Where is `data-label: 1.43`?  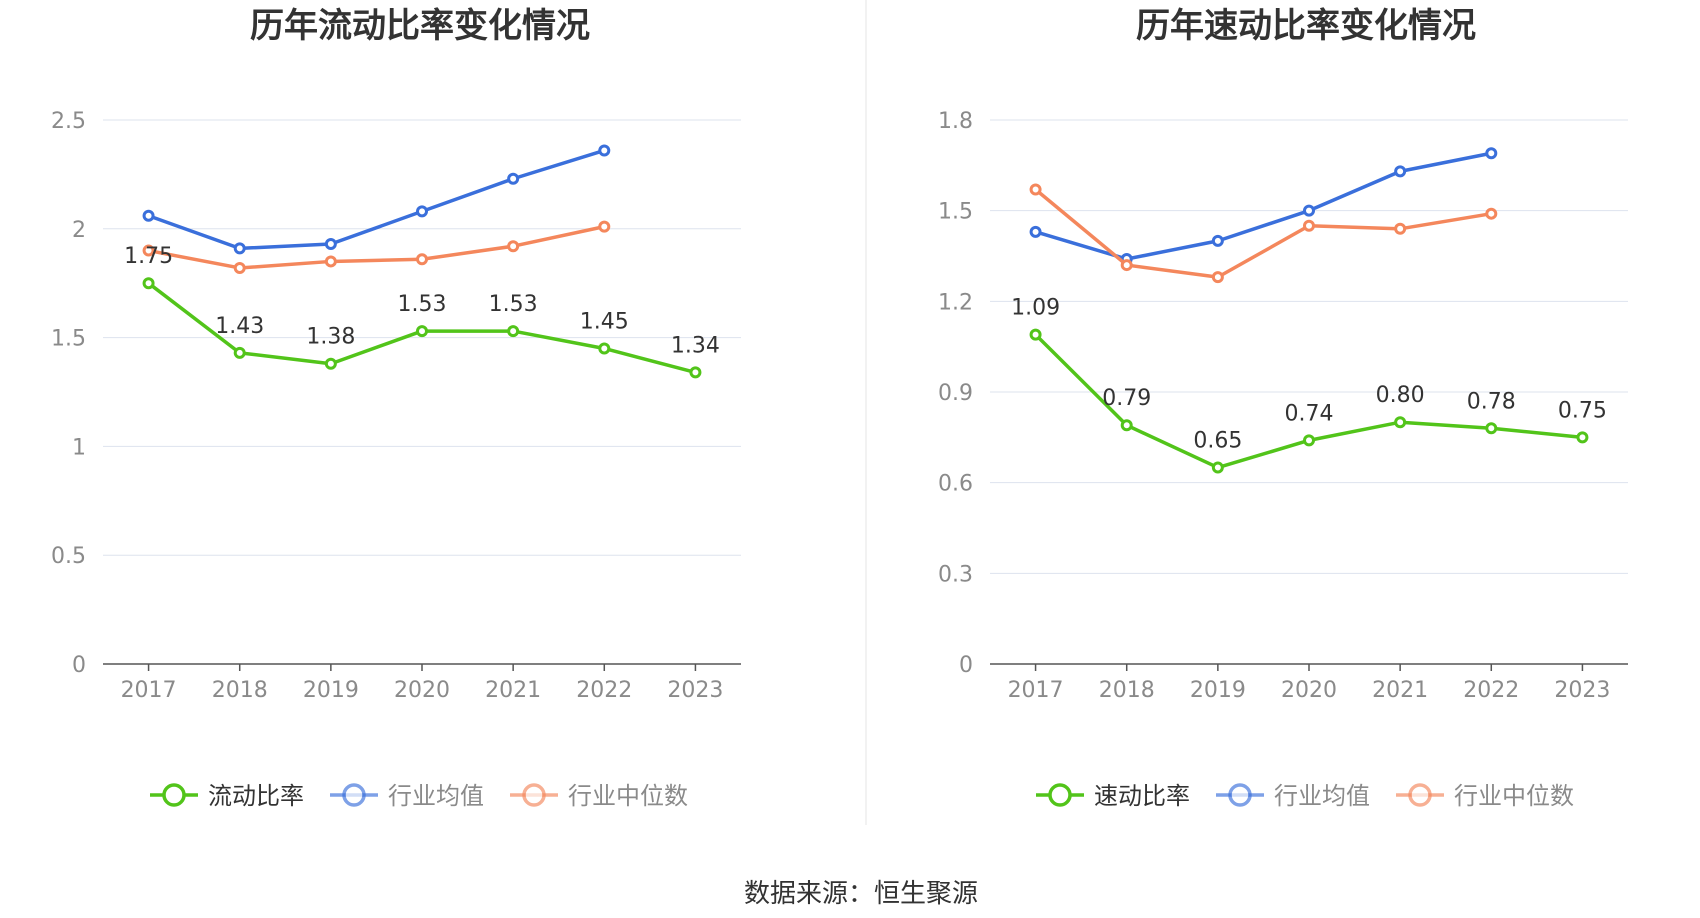
data-label: 1.43 is located at coordinates (239, 326).